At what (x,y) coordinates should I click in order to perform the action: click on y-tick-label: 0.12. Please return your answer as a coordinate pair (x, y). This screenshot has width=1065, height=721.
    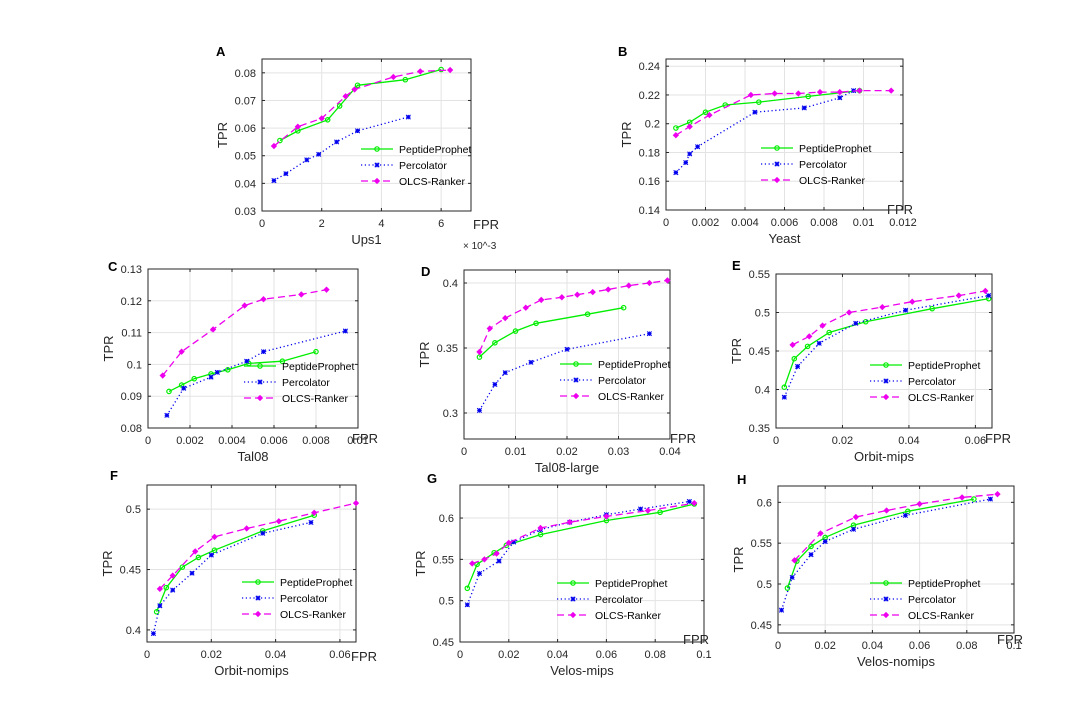
    Looking at the image, I should click on (131, 302).